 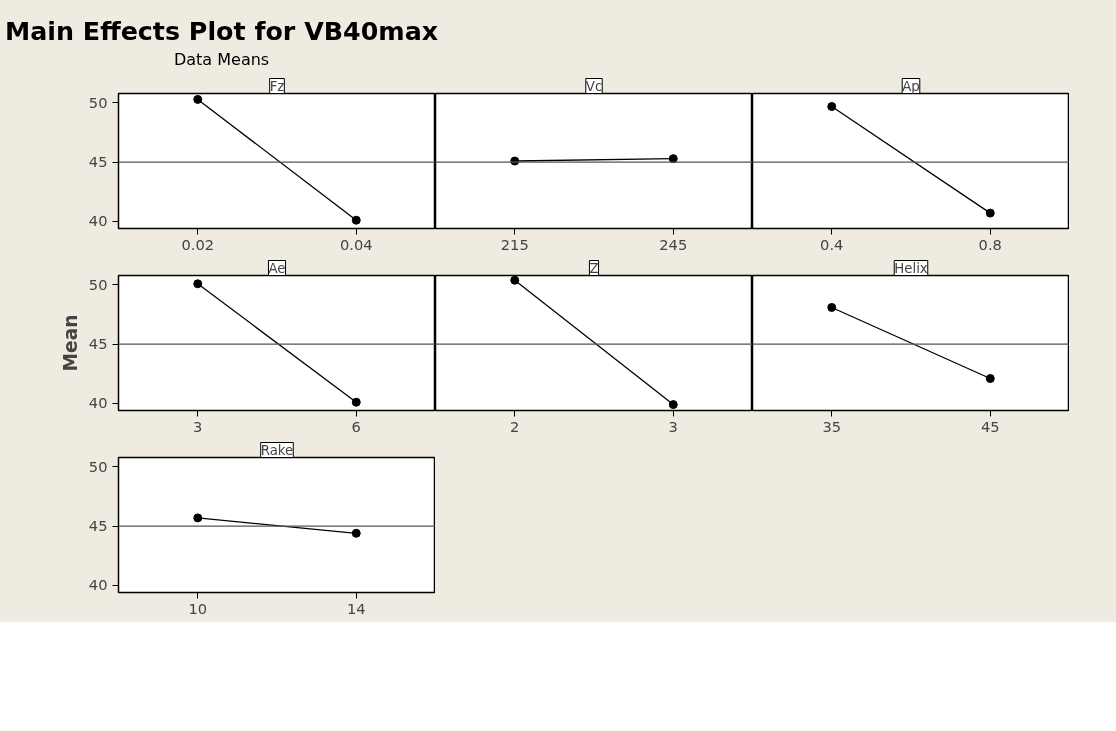 What do you see at coordinates (990, 244) in the screenshot?
I see `x-tick-label: 0.8` at bounding box center [990, 244].